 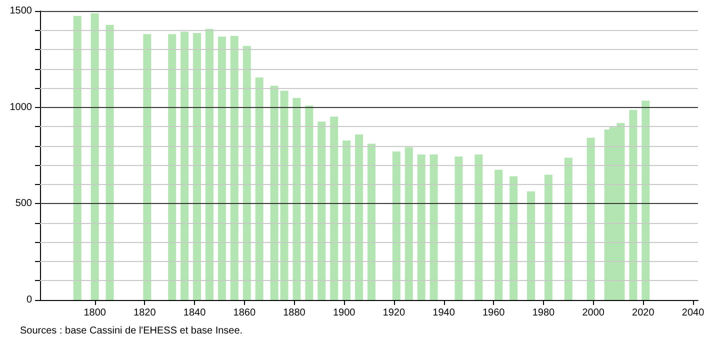 What do you see at coordinates (444, 313) in the screenshot?
I see `x-tick-label: 1940` at bounding box center [444, 313].